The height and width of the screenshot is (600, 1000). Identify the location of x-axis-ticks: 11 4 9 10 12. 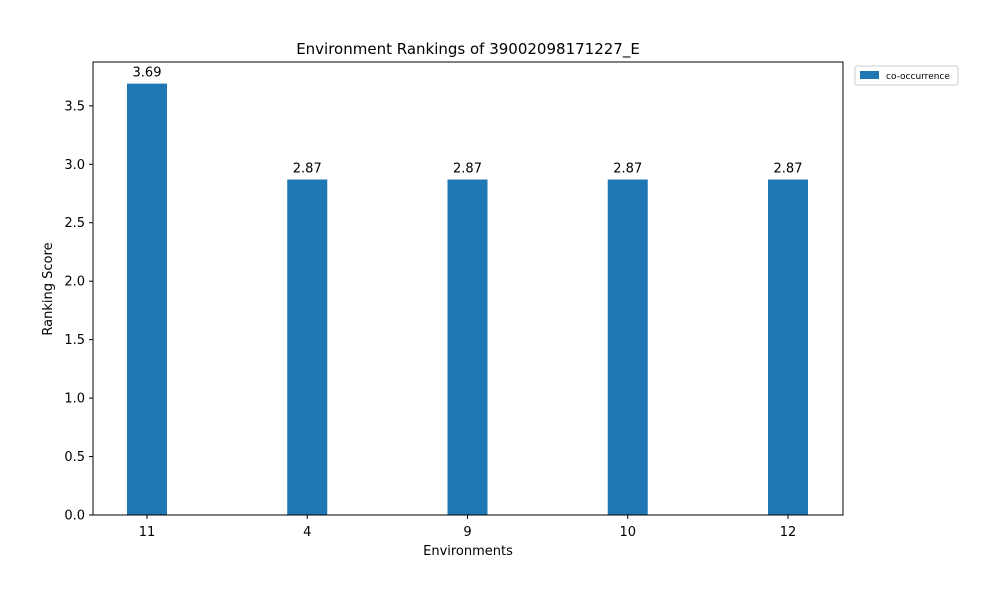
(468, 527).